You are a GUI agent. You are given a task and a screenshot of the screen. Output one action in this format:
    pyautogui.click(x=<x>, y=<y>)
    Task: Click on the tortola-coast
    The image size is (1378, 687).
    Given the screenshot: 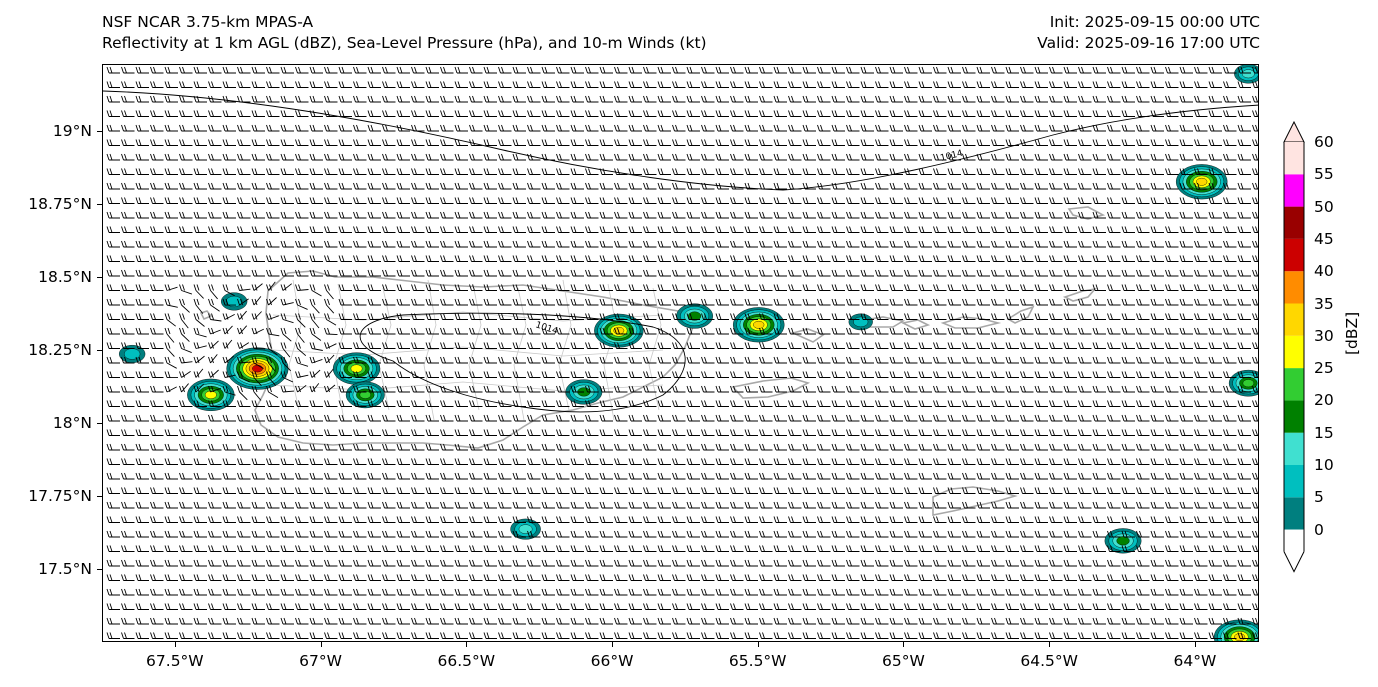 What is the action you would take?
    pyautogui.click(x=971, y=322)
    